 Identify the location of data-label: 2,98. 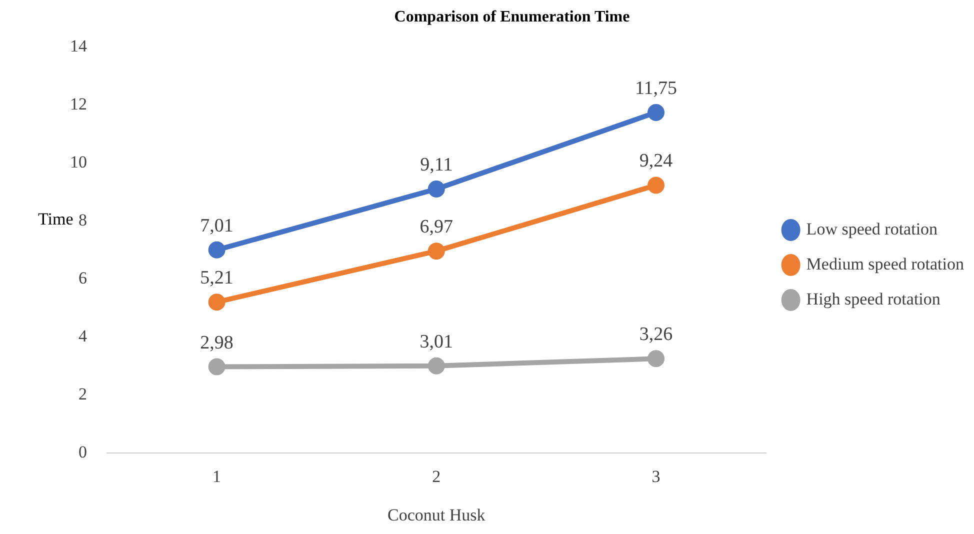
(217, 343).